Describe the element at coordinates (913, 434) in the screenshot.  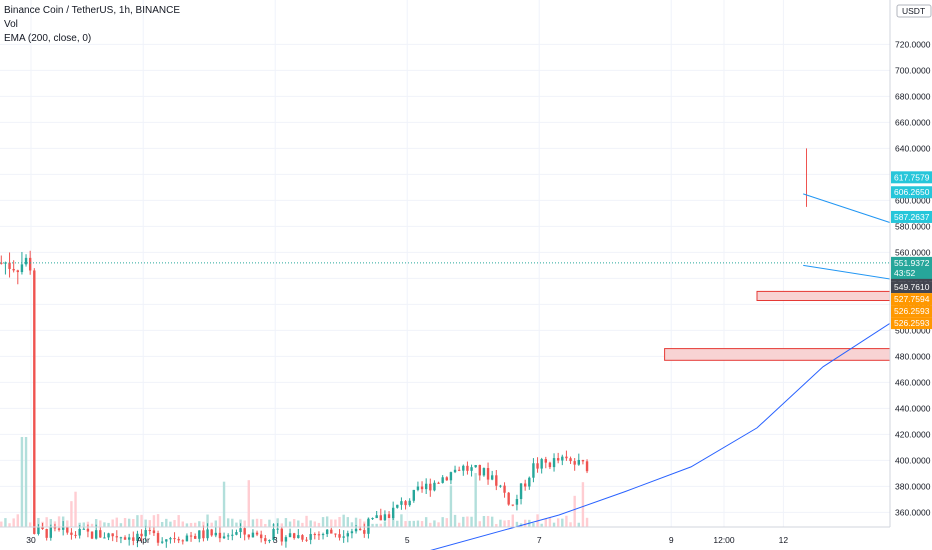
I see `y-tick-label: 420.0000` at that location.